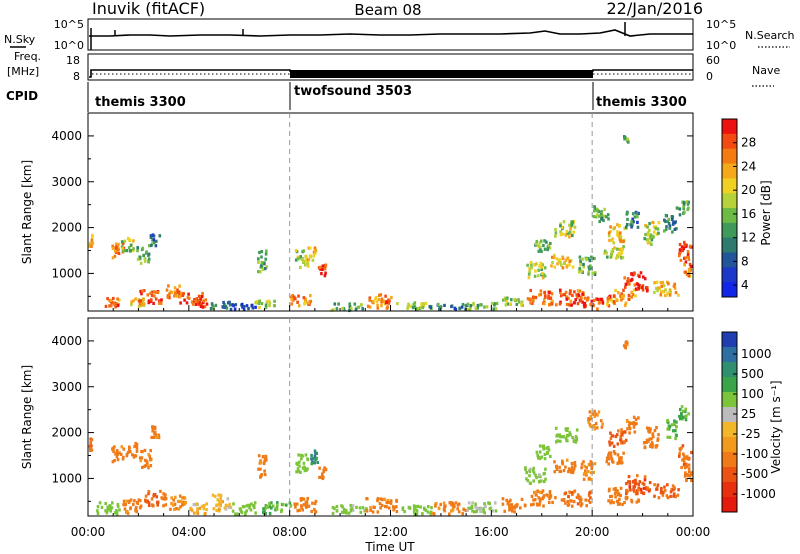 The height and width of the screenshot is (554, 800). I want to click on colorbar-tick-label: -500, so click(754, 474).